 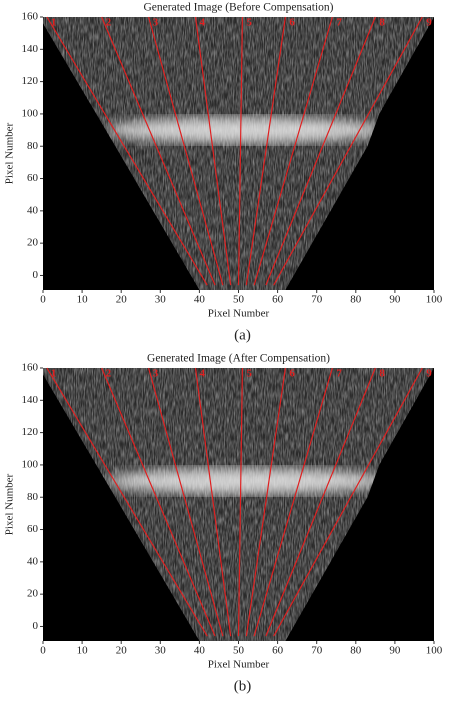 What do you see at coordinates (239, 8) in the screenshot?
I see `chart-title: Generated Image (Before Compensation)` at bounding box center [239, 8].